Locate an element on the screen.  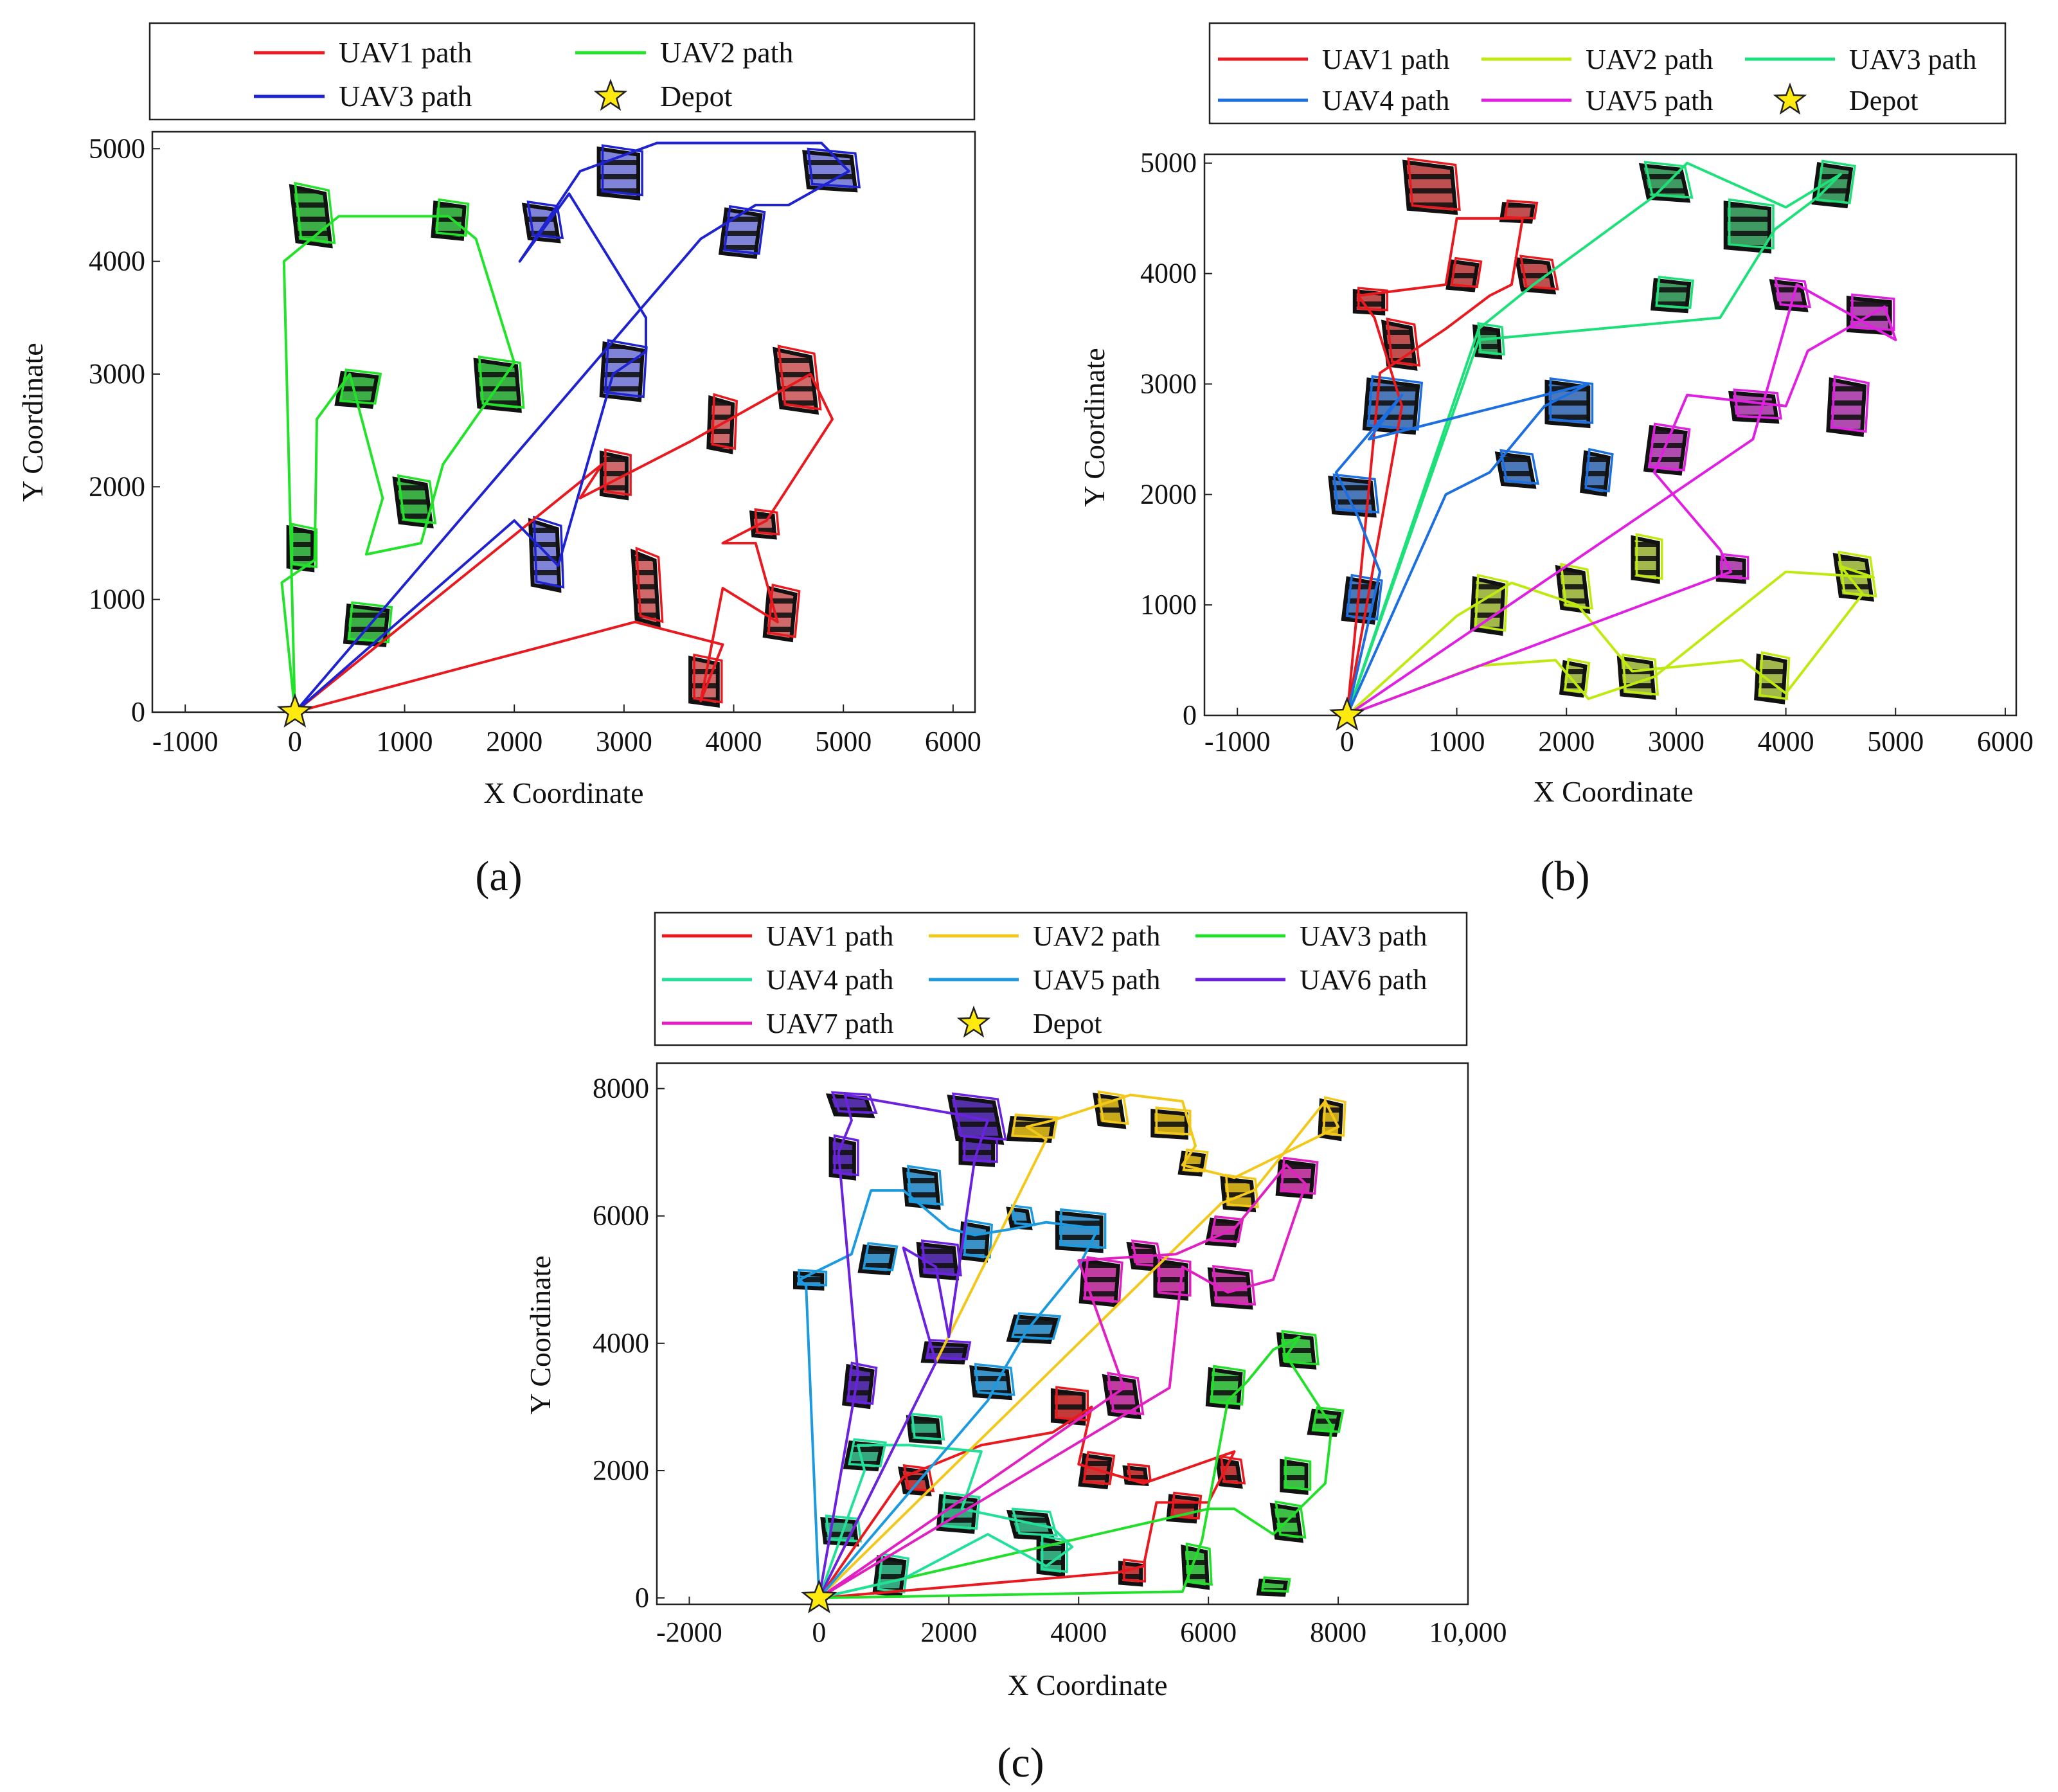
legend-label: UAV5 path is located at coordinates (1649, 100).